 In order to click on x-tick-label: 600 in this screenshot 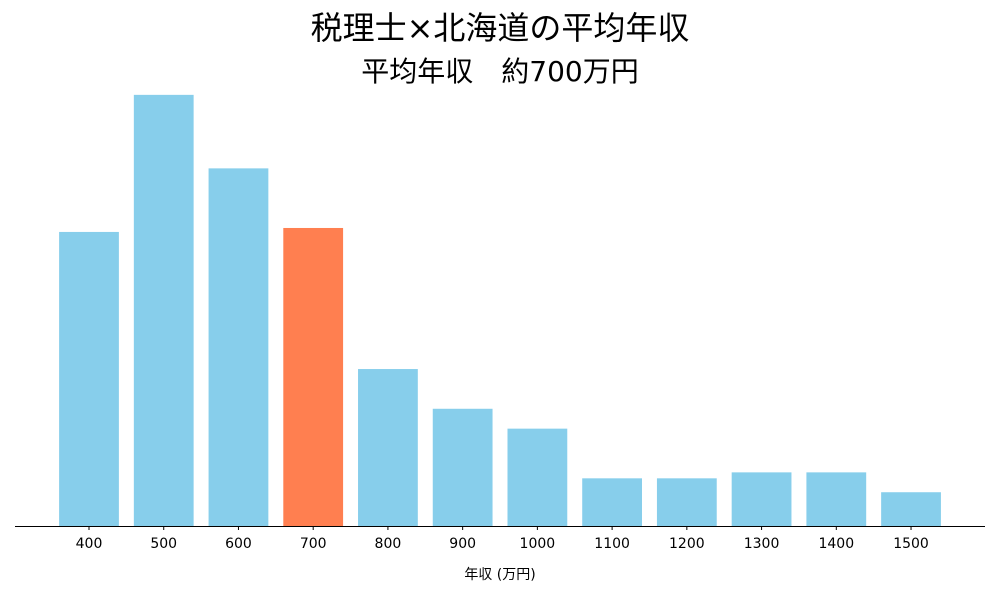, I will do `click(238, 544)`.